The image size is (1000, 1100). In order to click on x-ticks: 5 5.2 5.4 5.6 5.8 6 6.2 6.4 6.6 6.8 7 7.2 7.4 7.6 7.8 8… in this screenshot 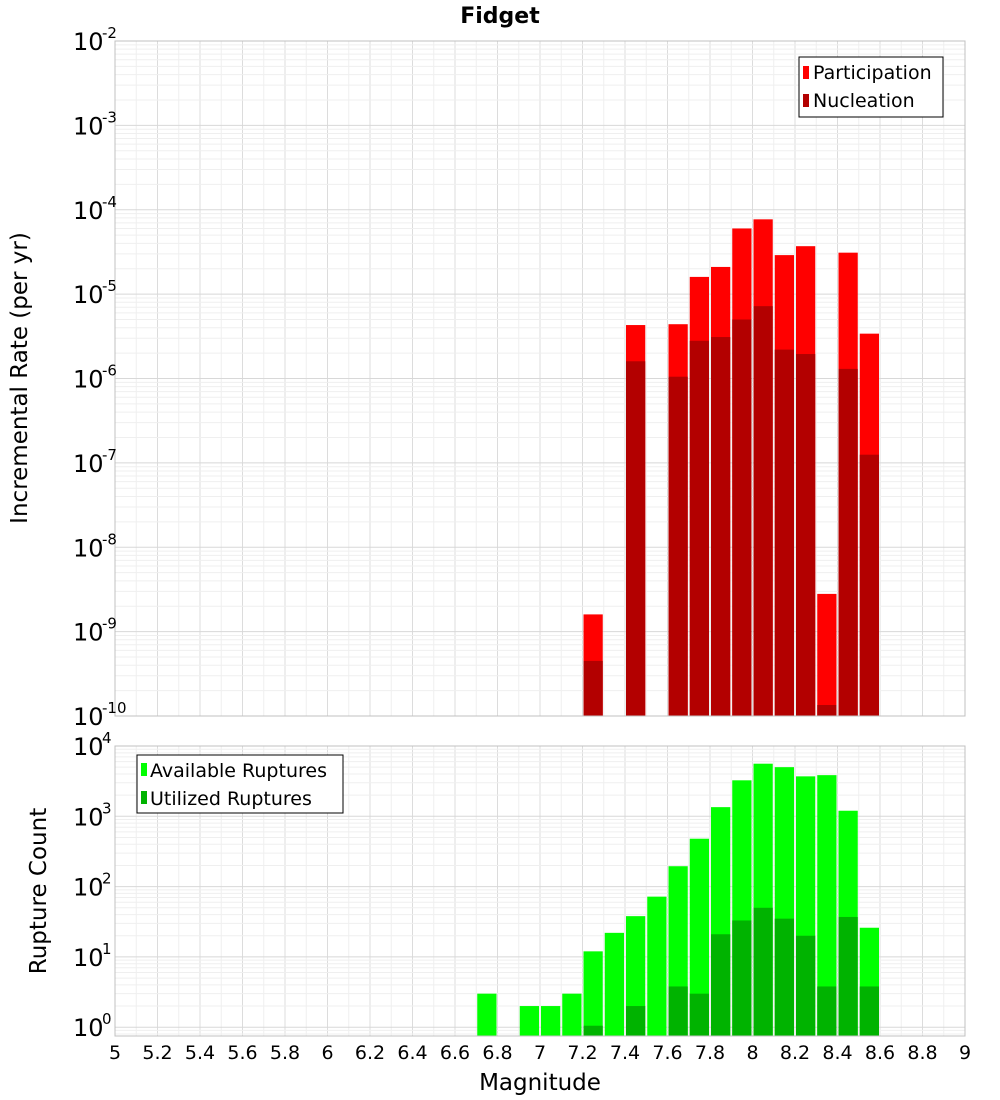, I will do `click(540, 1053)`.